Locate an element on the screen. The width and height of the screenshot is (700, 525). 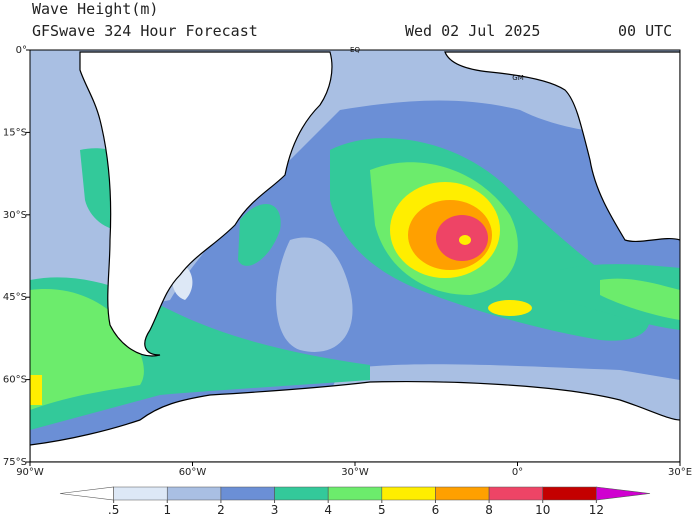
colorbar-label: 10 is located at coordinates (542, 510).